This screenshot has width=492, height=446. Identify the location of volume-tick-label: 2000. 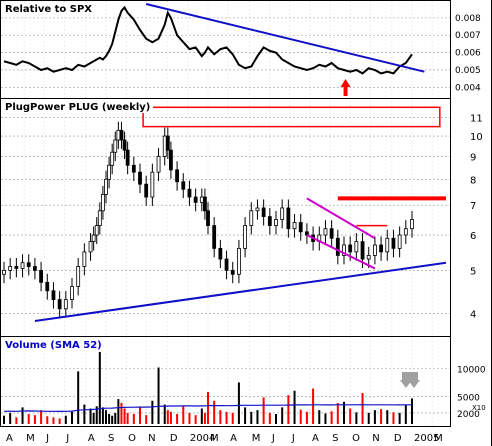
(468, 415).